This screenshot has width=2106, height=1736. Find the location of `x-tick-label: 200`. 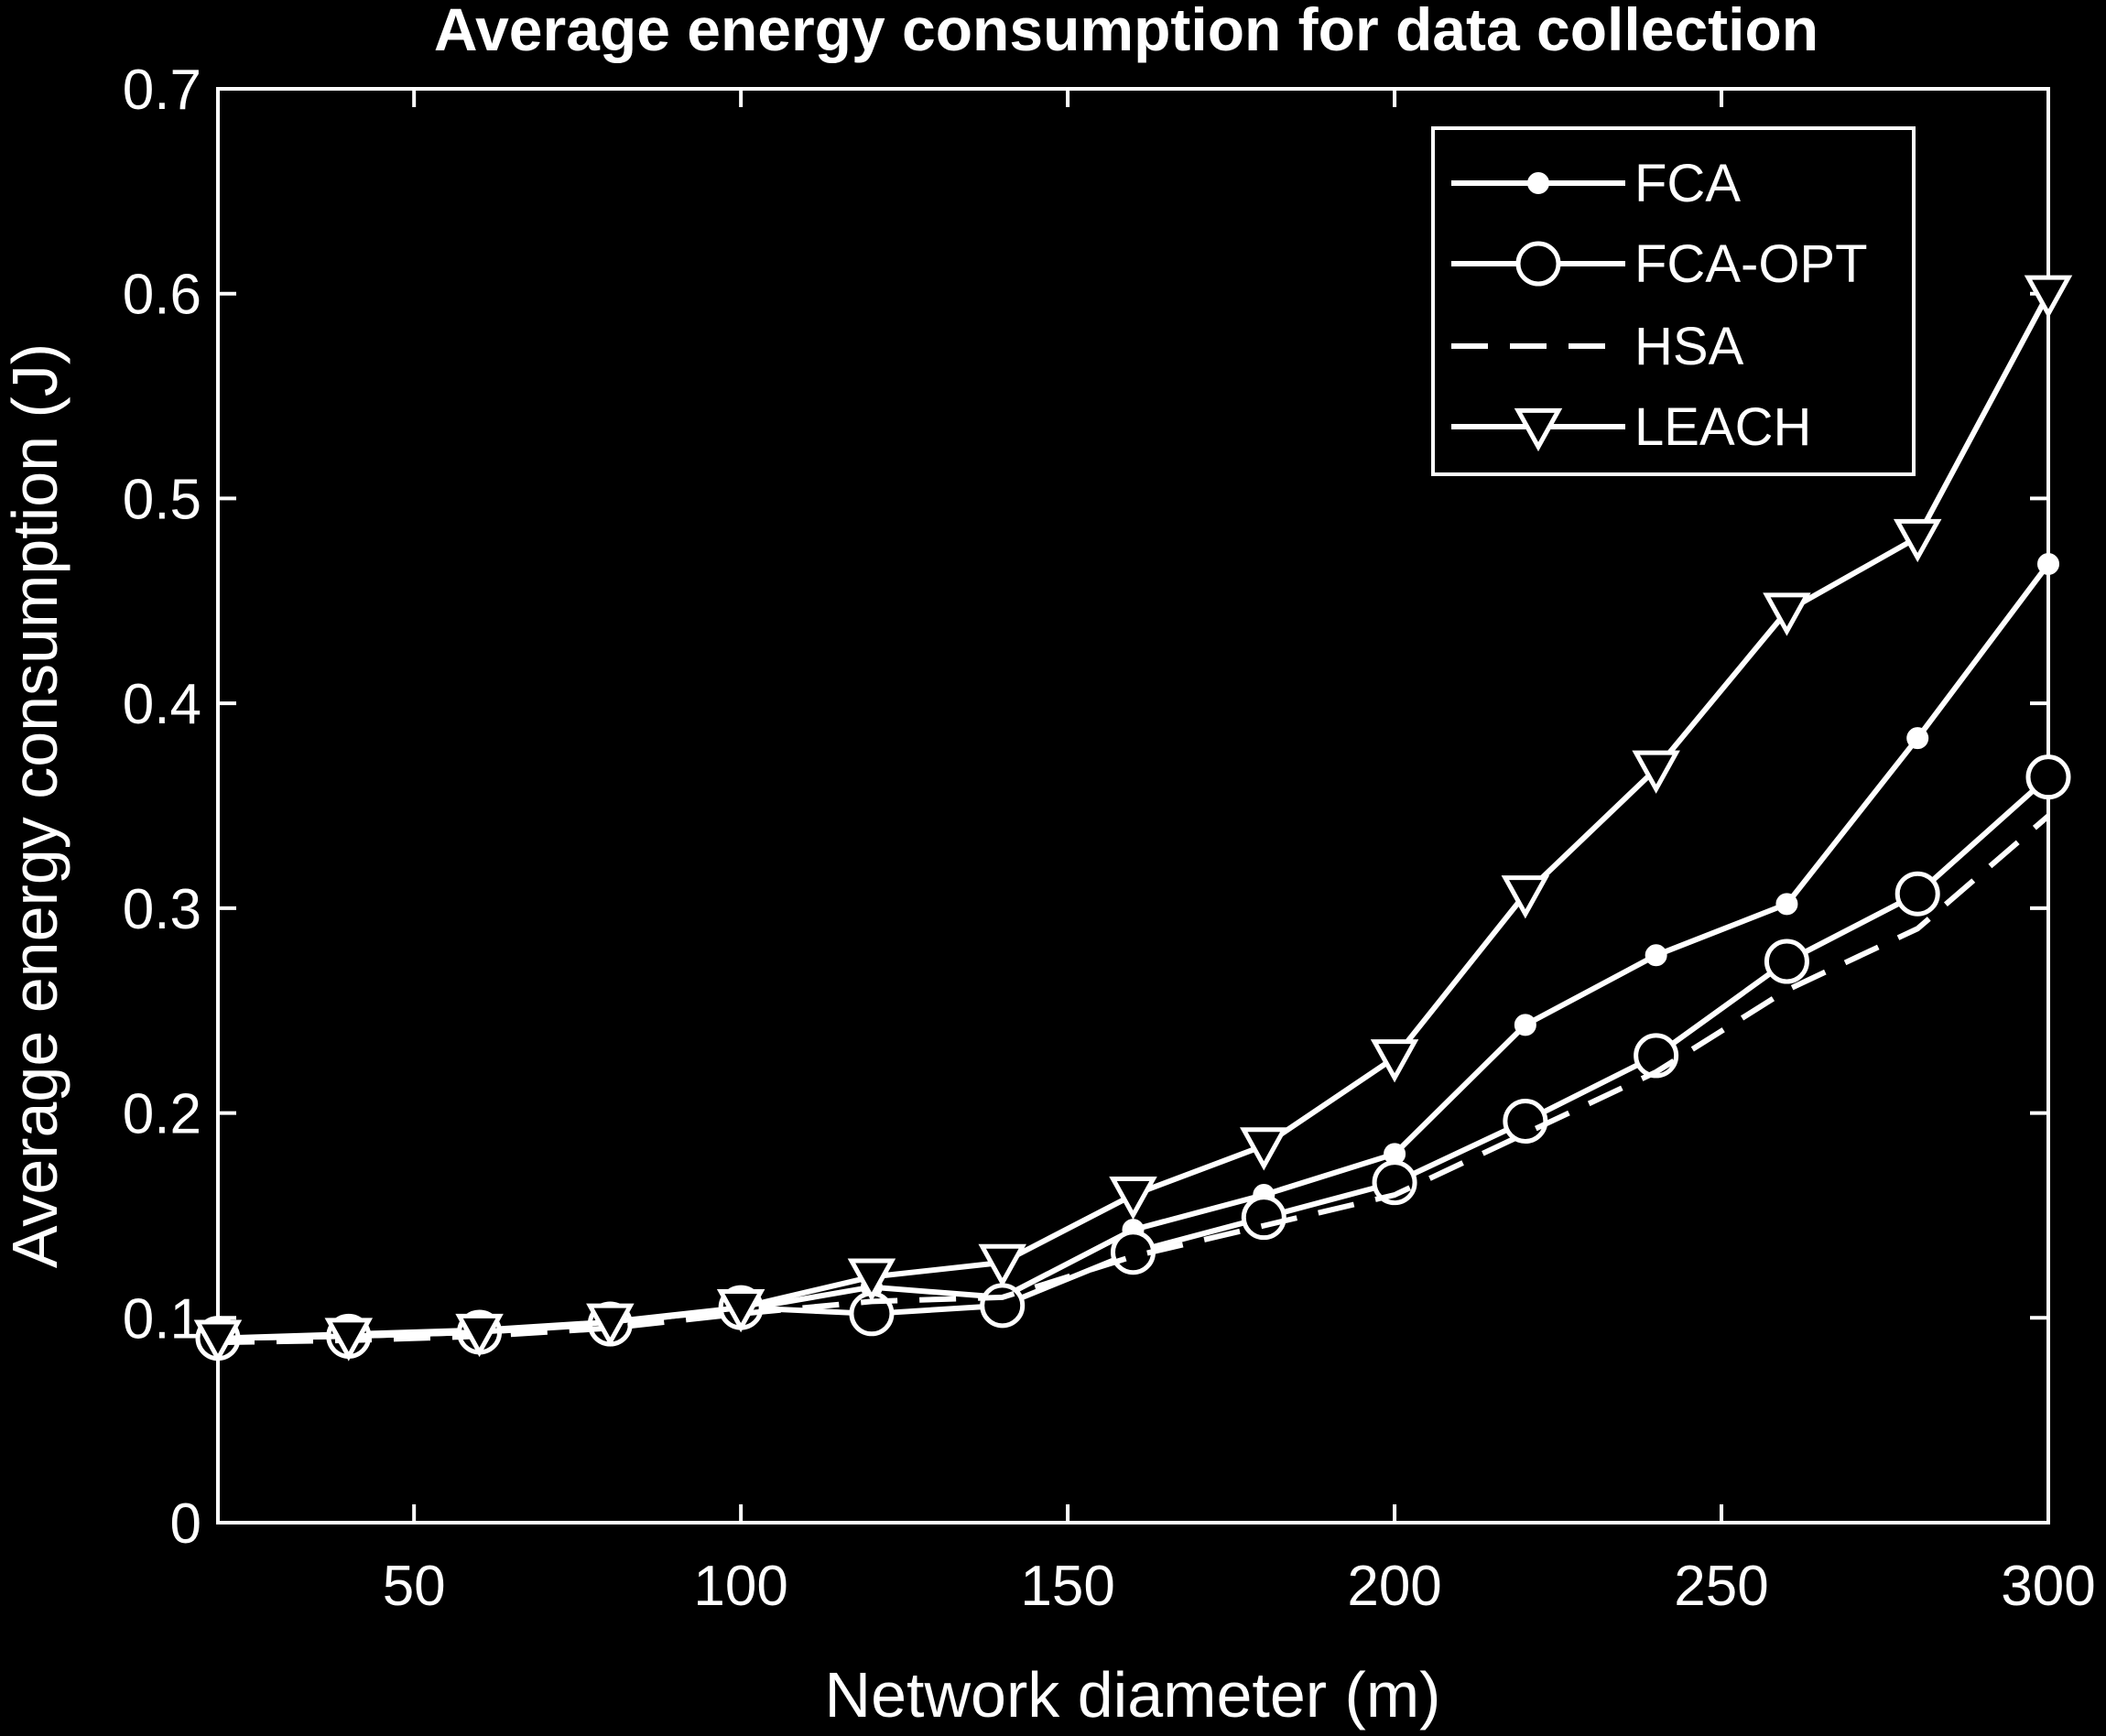

x-tick-label: 200 is located at coordinates (1394, 1586).